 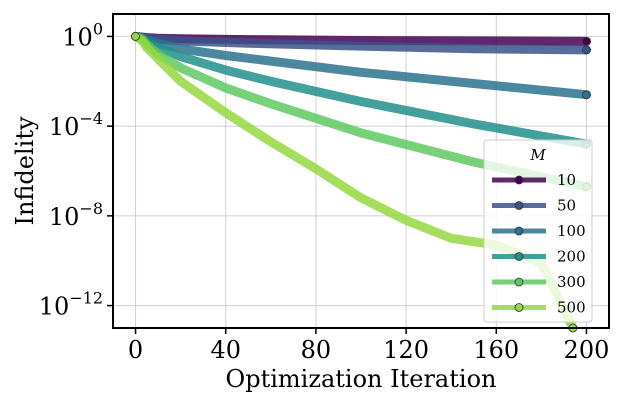 What do you see at coordinates (135, 36) in the screenshot?
I see `series-start-marker` at bounding box center [135, 36].